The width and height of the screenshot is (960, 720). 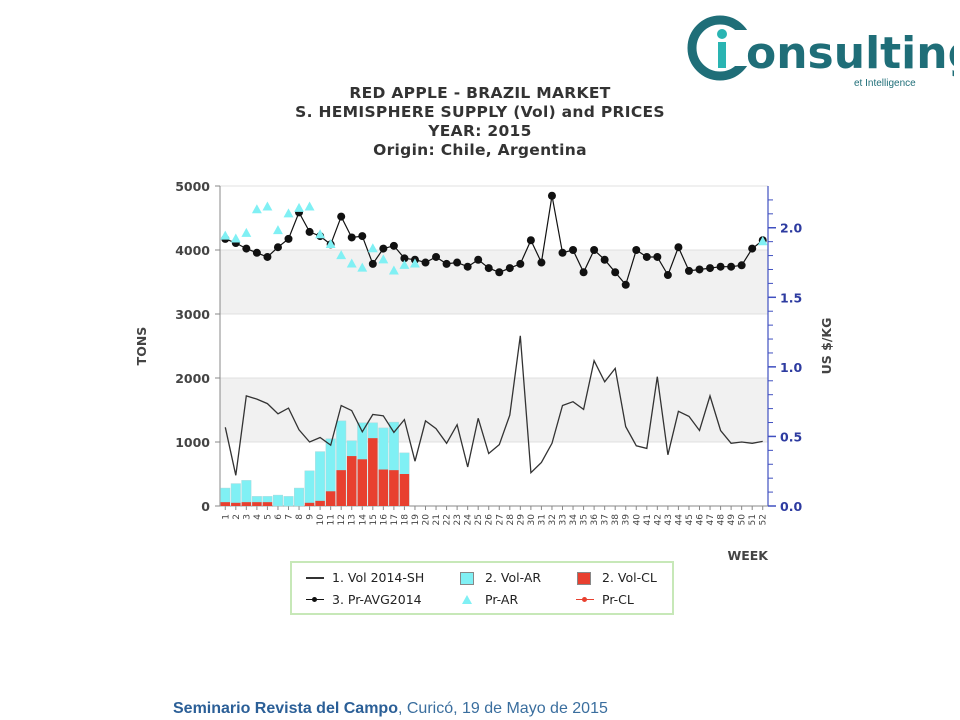 What do you see at coordinates (690, 519) in the screenshot?
I see `x-tick-label: 45` at bounding box center [690, 519].